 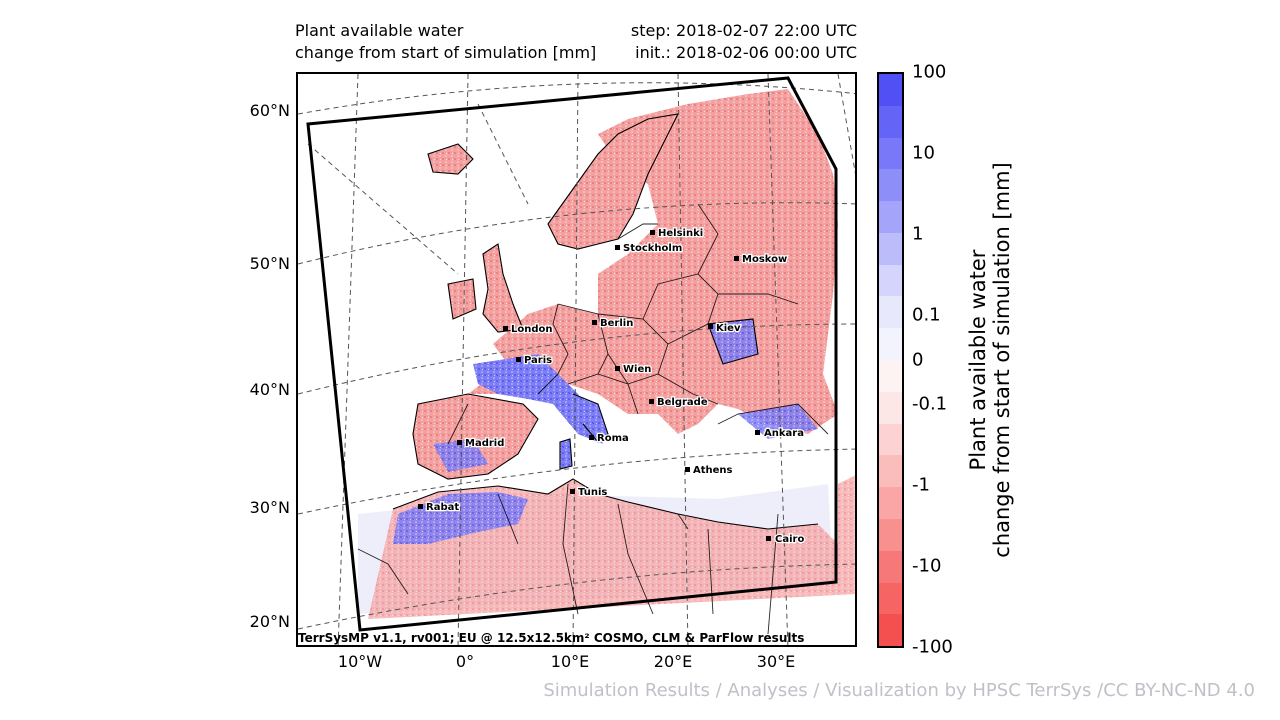 What do you see at coordinates (594, 322) in the screenshot?
I see `city-marker-berlin` at bounding box center [594, 322].